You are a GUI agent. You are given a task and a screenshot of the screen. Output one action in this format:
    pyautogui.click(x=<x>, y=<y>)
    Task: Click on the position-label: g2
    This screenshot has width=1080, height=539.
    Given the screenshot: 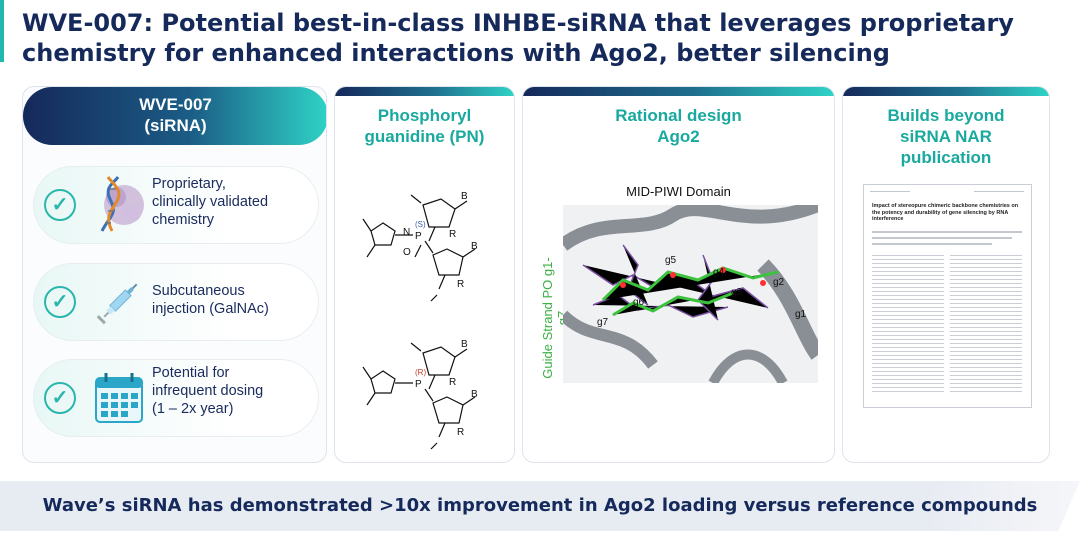 What is the action you would take?
    pyautogui.click(x=779, y=282)
    